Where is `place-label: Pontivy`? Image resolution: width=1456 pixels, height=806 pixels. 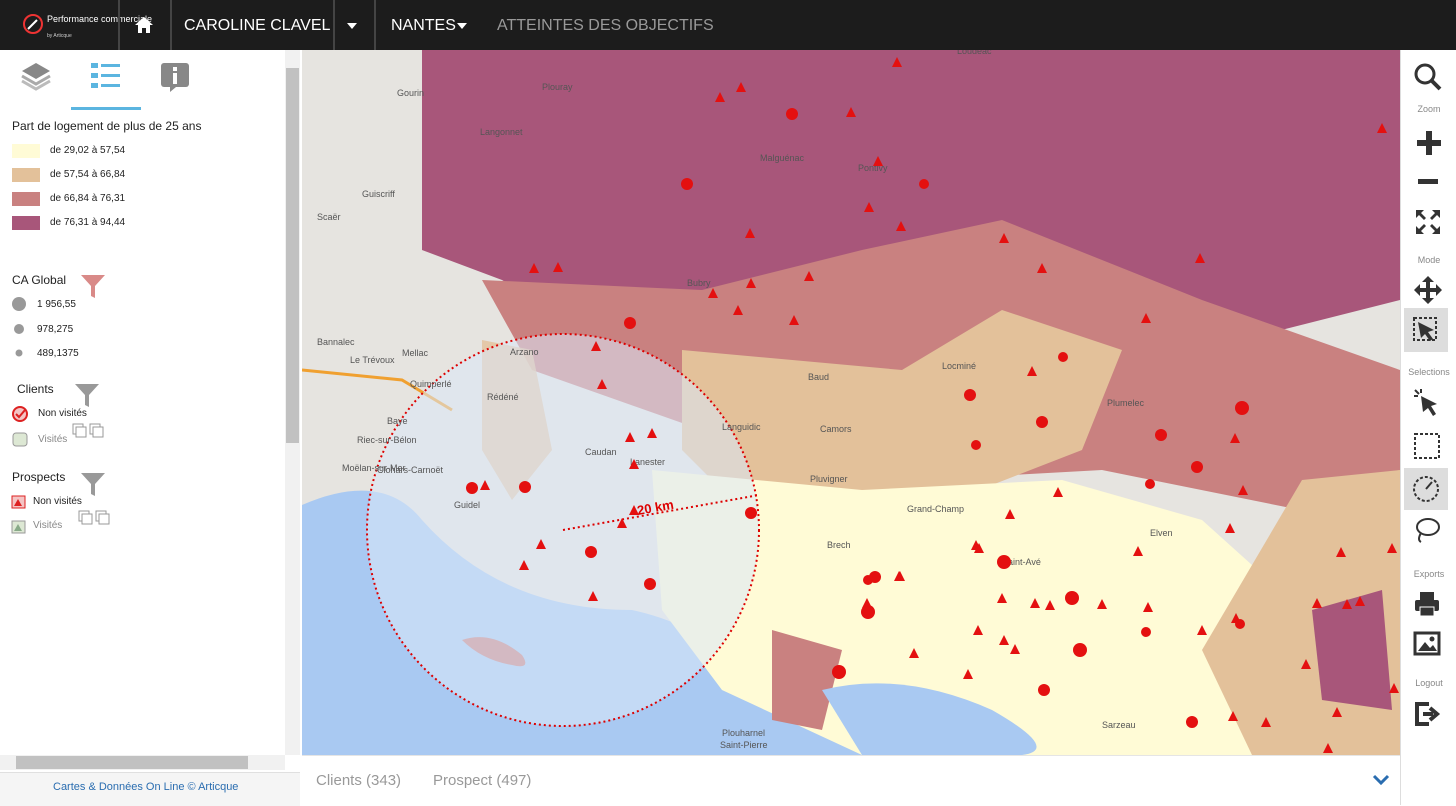
place-label: Pontivy is located at coordinates (873, 168).